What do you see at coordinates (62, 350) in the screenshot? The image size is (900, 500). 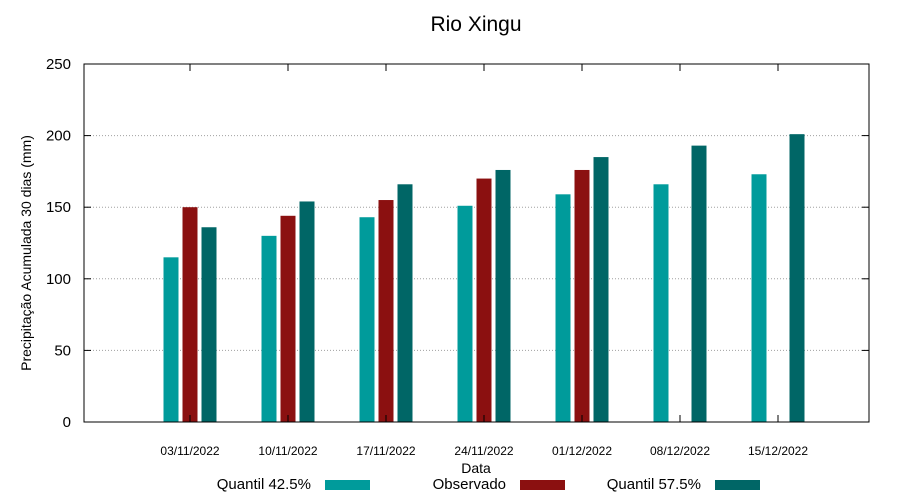 I see `y-tick-label: 50` at bounding box center [62, 350].